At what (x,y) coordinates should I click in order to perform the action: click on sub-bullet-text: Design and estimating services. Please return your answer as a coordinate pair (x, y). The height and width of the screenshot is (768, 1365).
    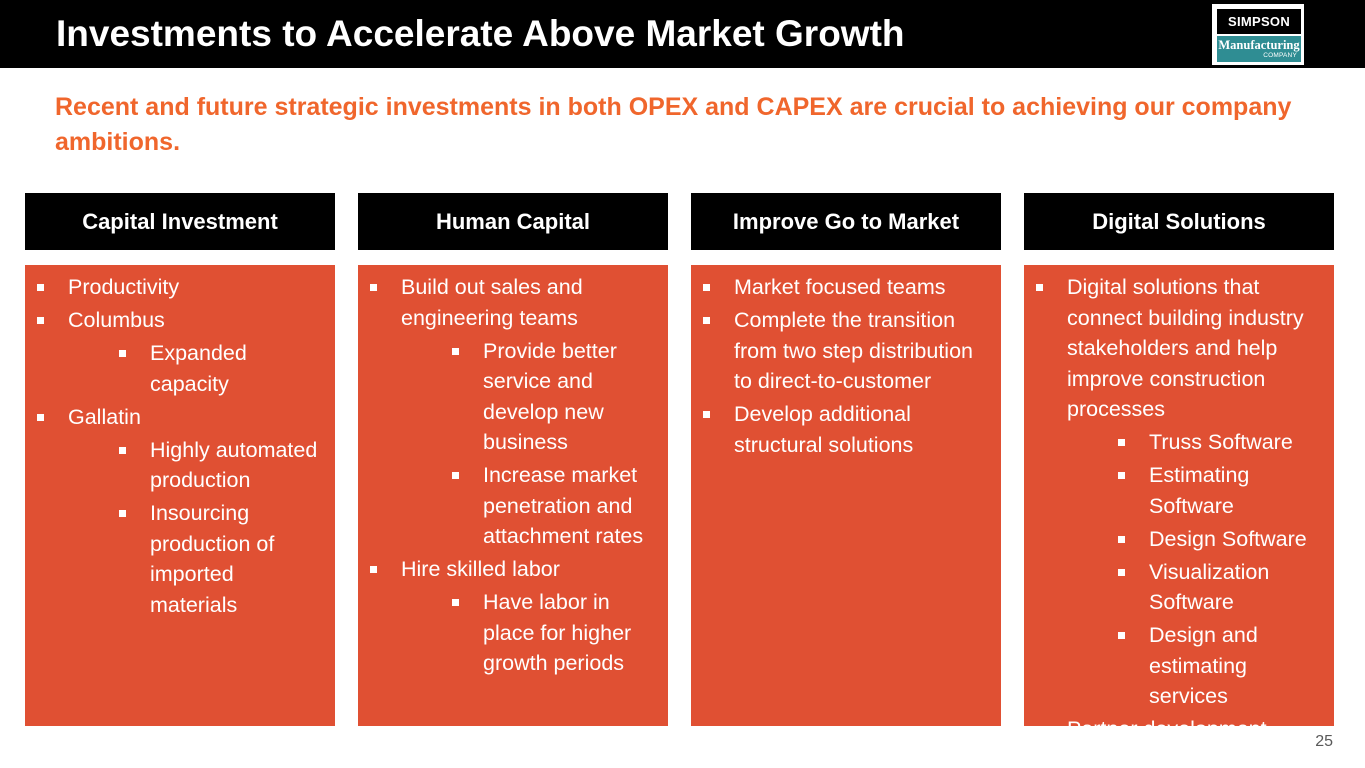
    Looking at the image, I should click on (1203, 665).